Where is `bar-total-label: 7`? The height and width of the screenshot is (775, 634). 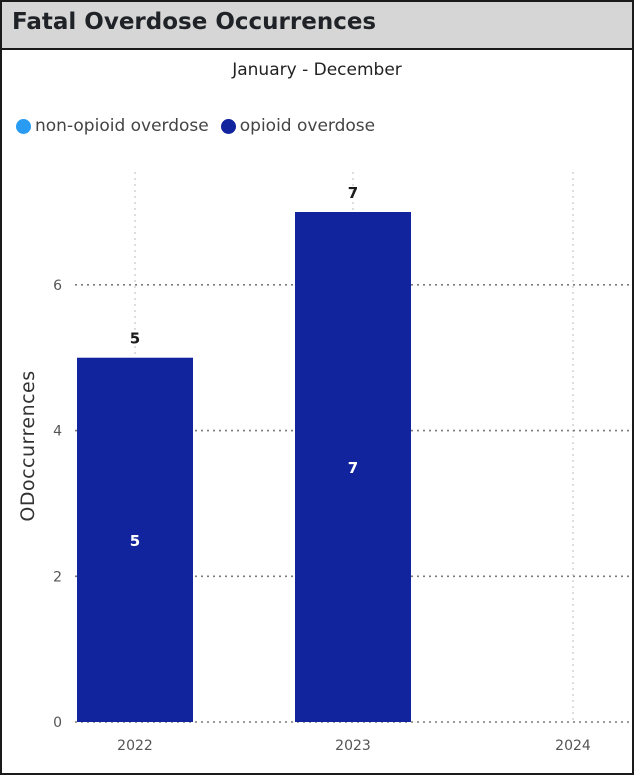
bar-total-label: 7 is located at coordinates (353, 193).